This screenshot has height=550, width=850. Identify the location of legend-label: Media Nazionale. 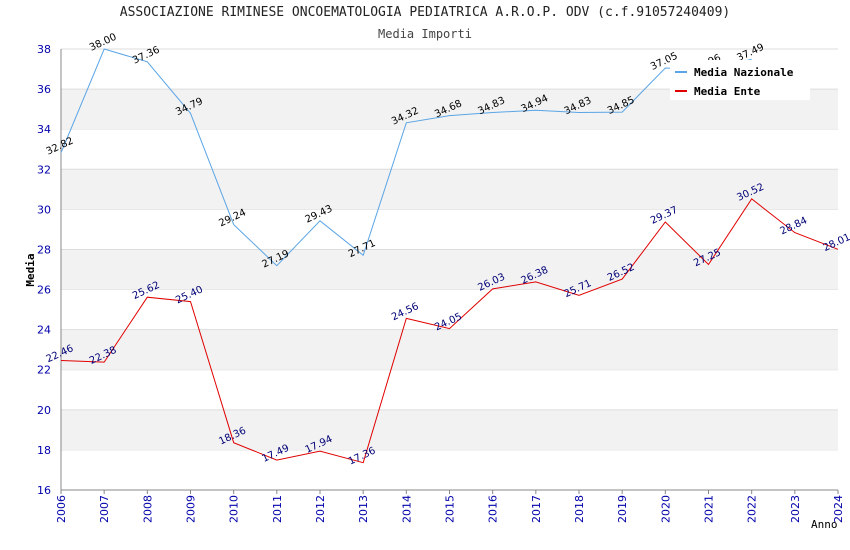
(744, 72).